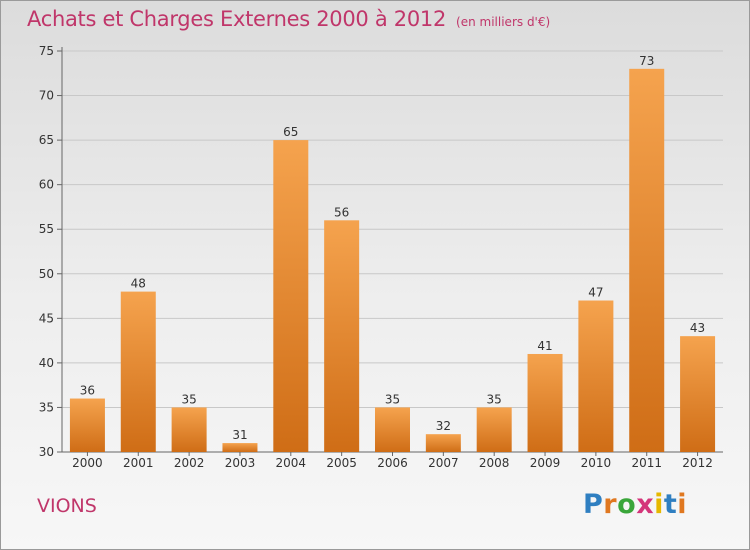 This screenshot has height=550, width=750. What do you see at coordinates (494, 429) in the screenshot?
I see `bar-2008` at bounding box center [494, 429].